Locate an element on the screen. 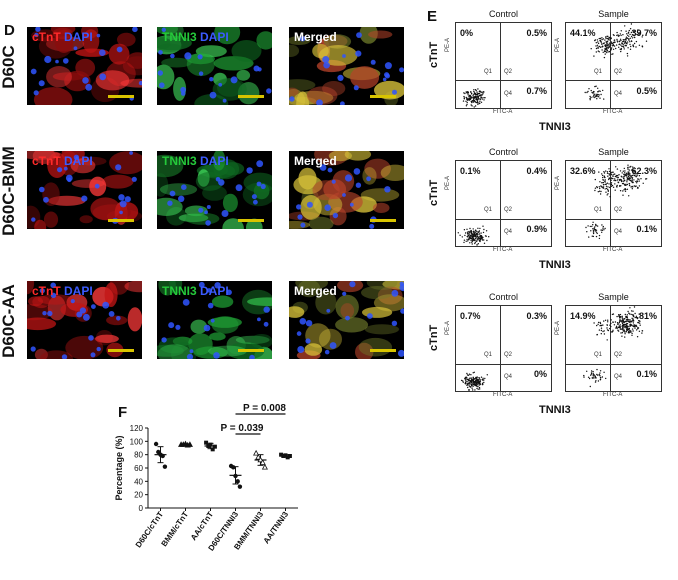  q1-percent: 44.1% is located at coordinates (583, 33).